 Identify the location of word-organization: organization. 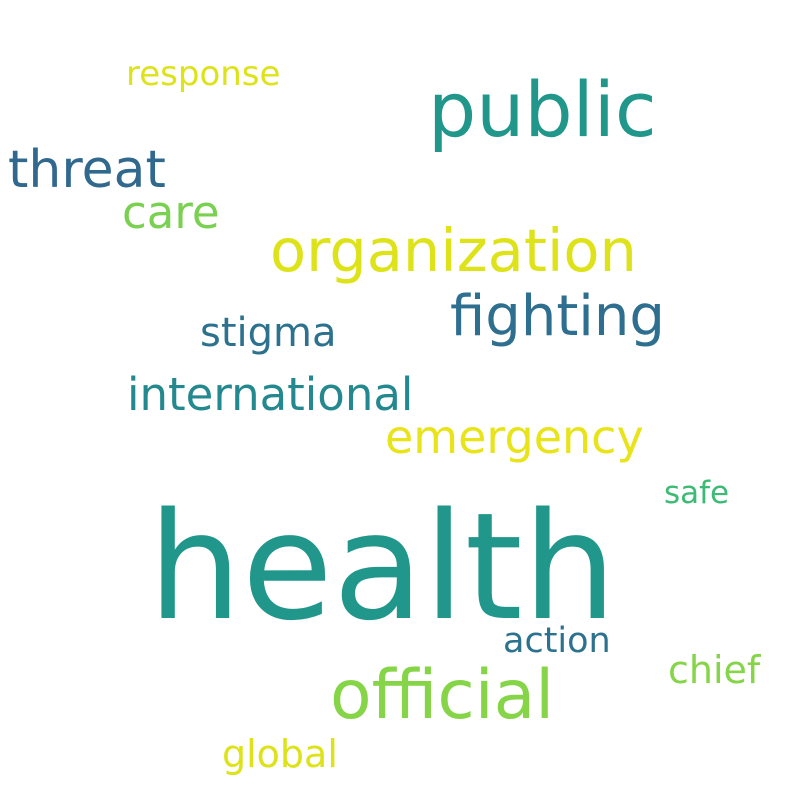
(453, 250).